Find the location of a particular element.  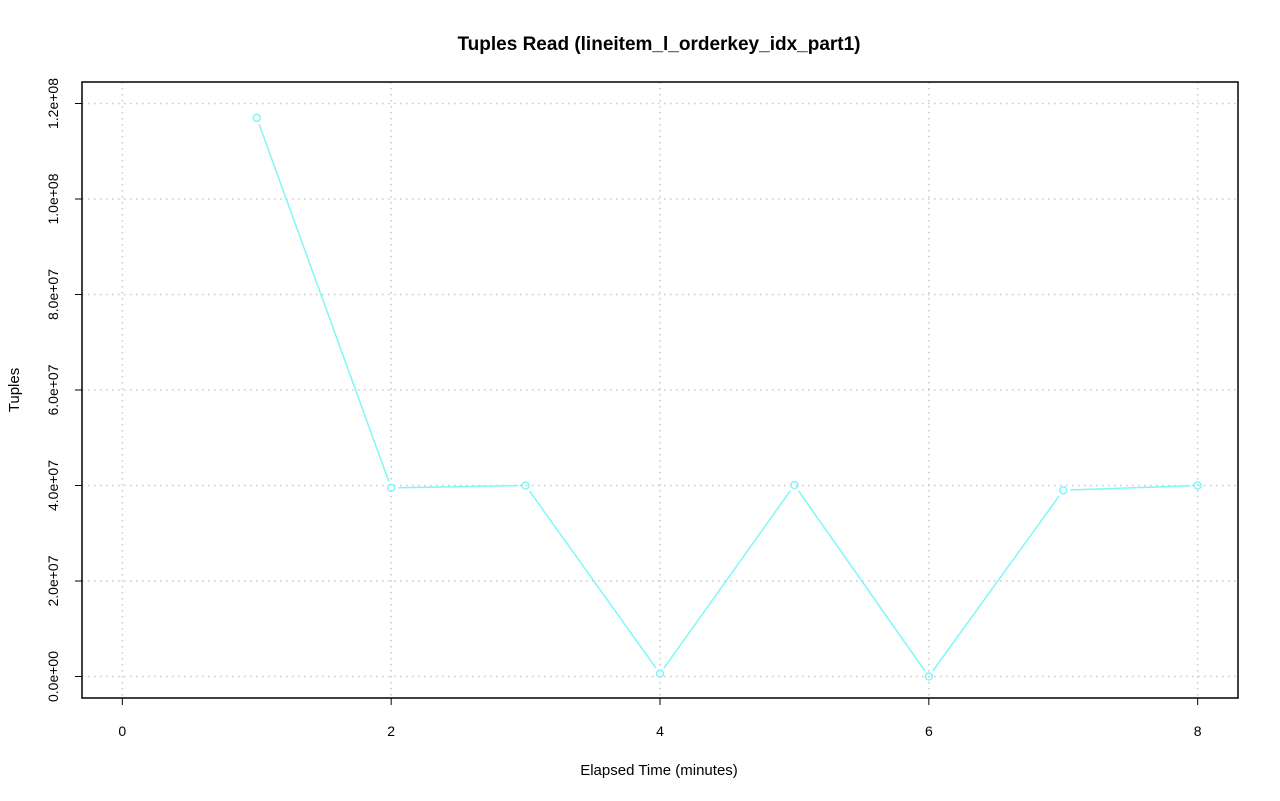

y-tick-label: 0.0e+00 is located at coordinates (53, 676).